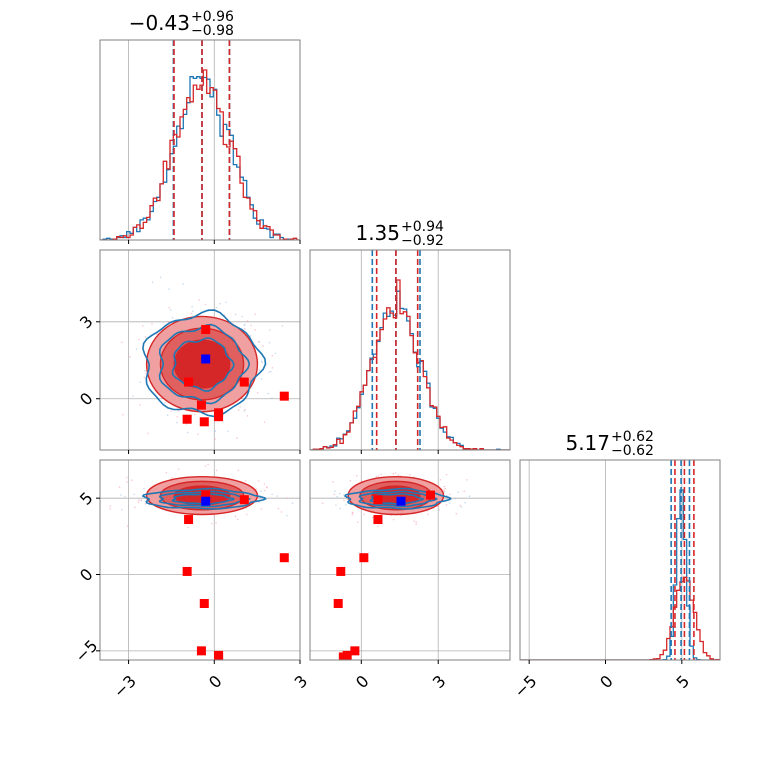 This screenshot has width=760, height=760. What do you see at coordinates (439, 681) in the screenshot?
I see `x-tick-label: 3` at bounding box center [439, 681].